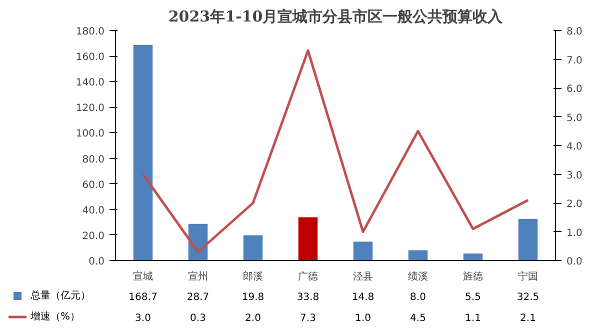 Image resolution: width=600 pixels, height=332 pixels. What do you see at coordinates (363, 276) in the screenshot?
I see `x-tick-label: 泾县` at bounding box center [363, 276].